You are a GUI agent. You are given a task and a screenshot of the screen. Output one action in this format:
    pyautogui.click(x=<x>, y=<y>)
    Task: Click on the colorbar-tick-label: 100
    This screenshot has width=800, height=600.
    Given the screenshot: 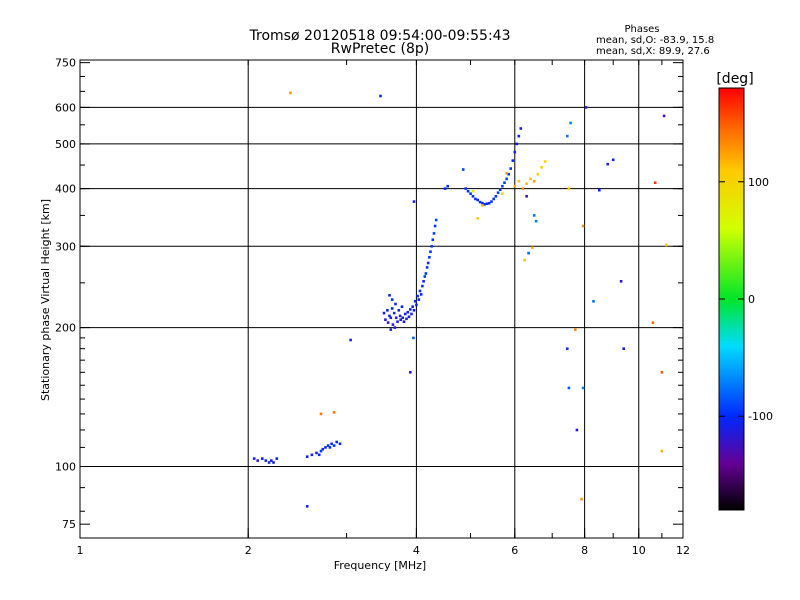 What is the action you would take?
    pyautogui.click(x=758, y=182)
    